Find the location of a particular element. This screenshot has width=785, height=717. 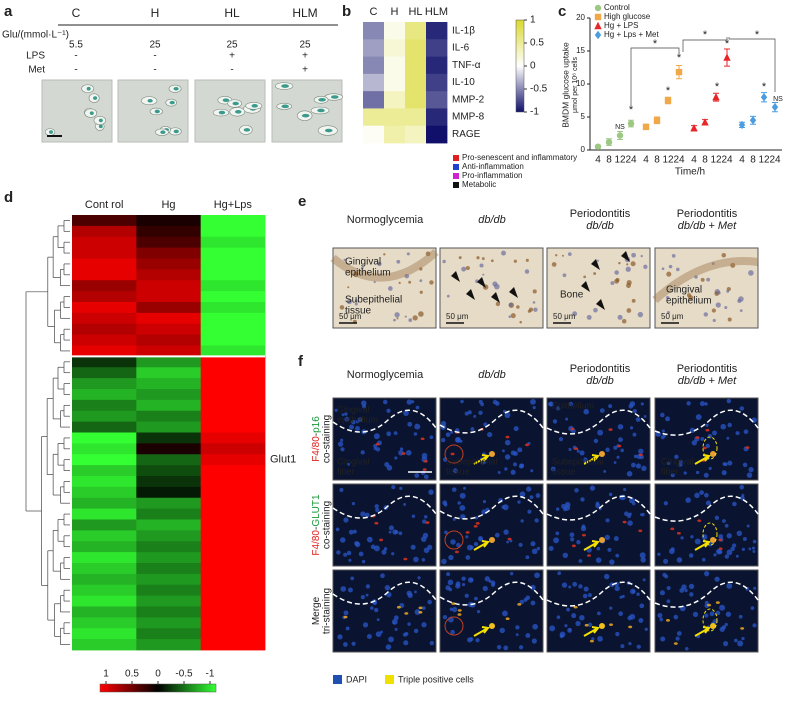

x-tick-label: 8 is located at coordinates (753, 160).